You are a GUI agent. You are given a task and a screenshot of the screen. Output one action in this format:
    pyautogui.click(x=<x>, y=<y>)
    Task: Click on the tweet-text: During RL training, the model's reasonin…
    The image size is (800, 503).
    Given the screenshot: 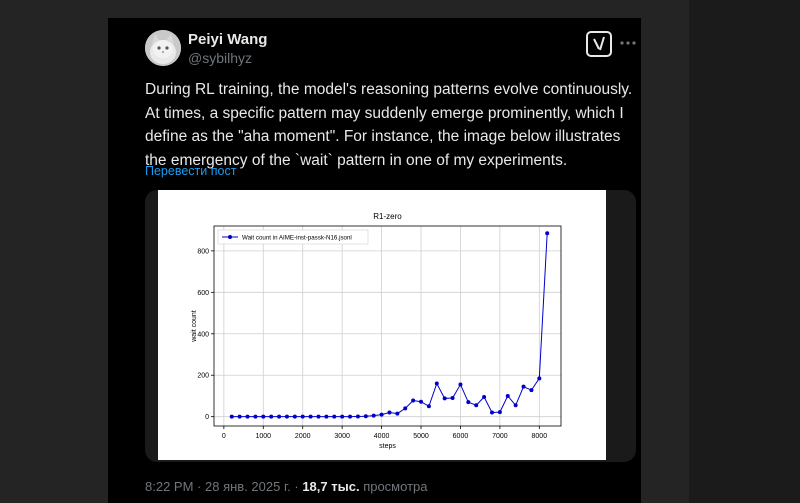 What is the action you would take?
    pyautogui.click(x=389, y=125)
    